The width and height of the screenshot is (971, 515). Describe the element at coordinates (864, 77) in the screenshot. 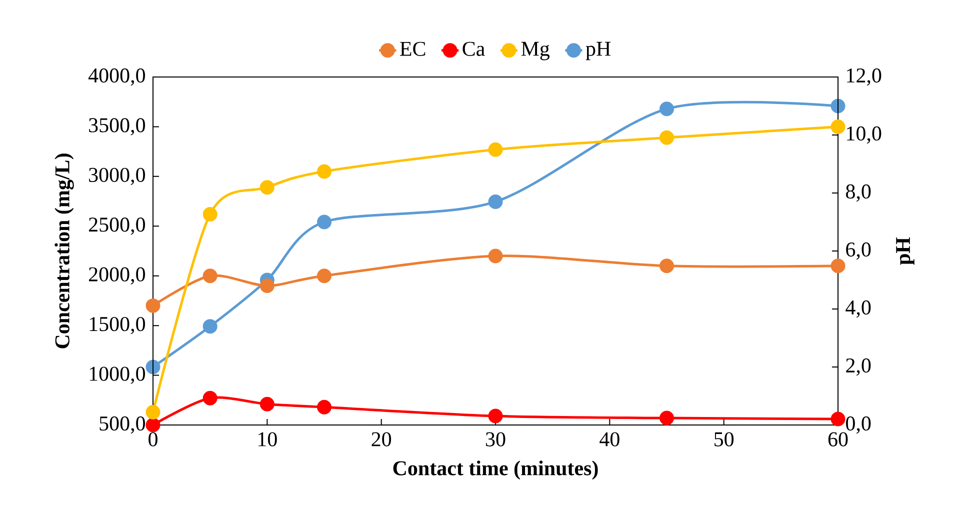

I see `y2-tick-label: 12,0` at that location.